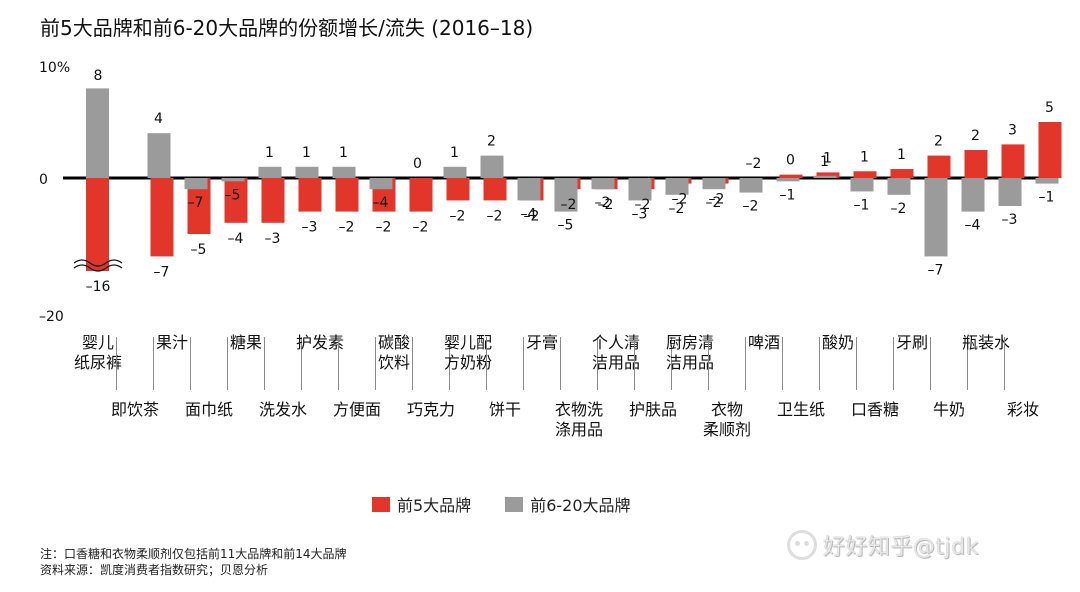 The image size is (1080, 592). Describe the element at coordinates (986, 342) in the screenshot. I see `category-label-24: 瓶装水` at that location.